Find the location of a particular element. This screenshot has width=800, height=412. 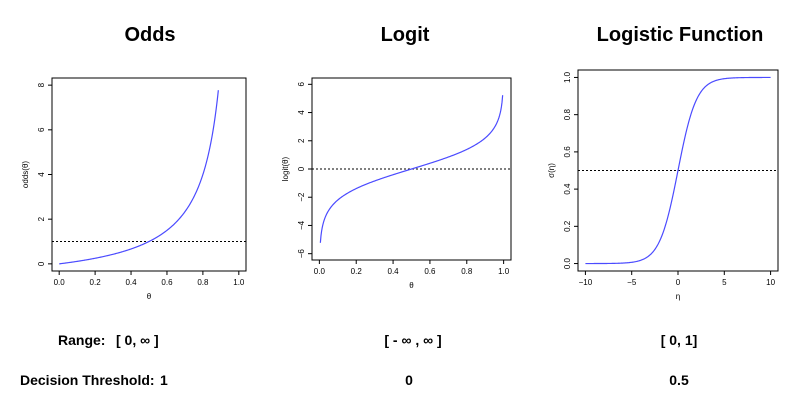

logistic-range-value: [ 0, 1] is located at coordinates (679, 340).